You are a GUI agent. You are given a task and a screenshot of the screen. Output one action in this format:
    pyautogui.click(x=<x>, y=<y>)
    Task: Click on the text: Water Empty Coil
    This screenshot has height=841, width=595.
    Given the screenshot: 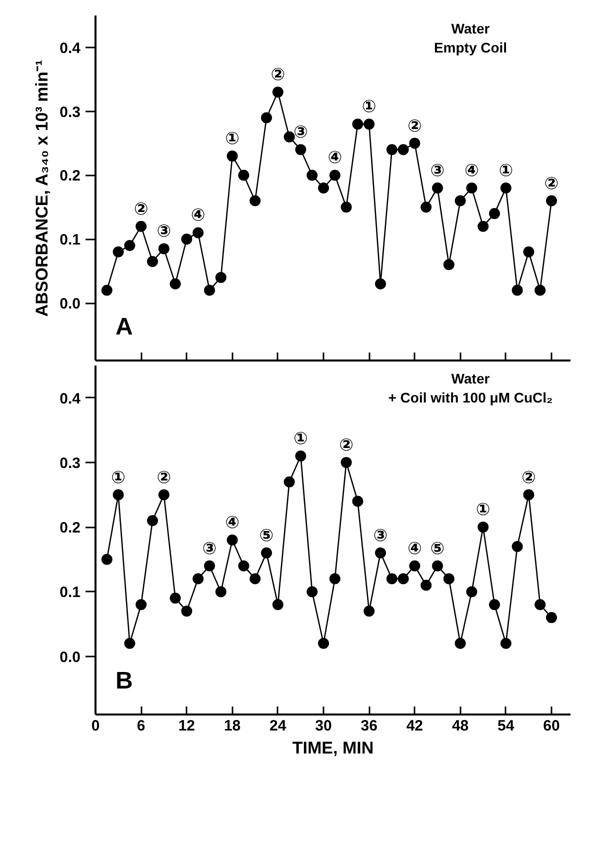 What is the action you would take?
    pyautogui.click(x=471, y=38)
    